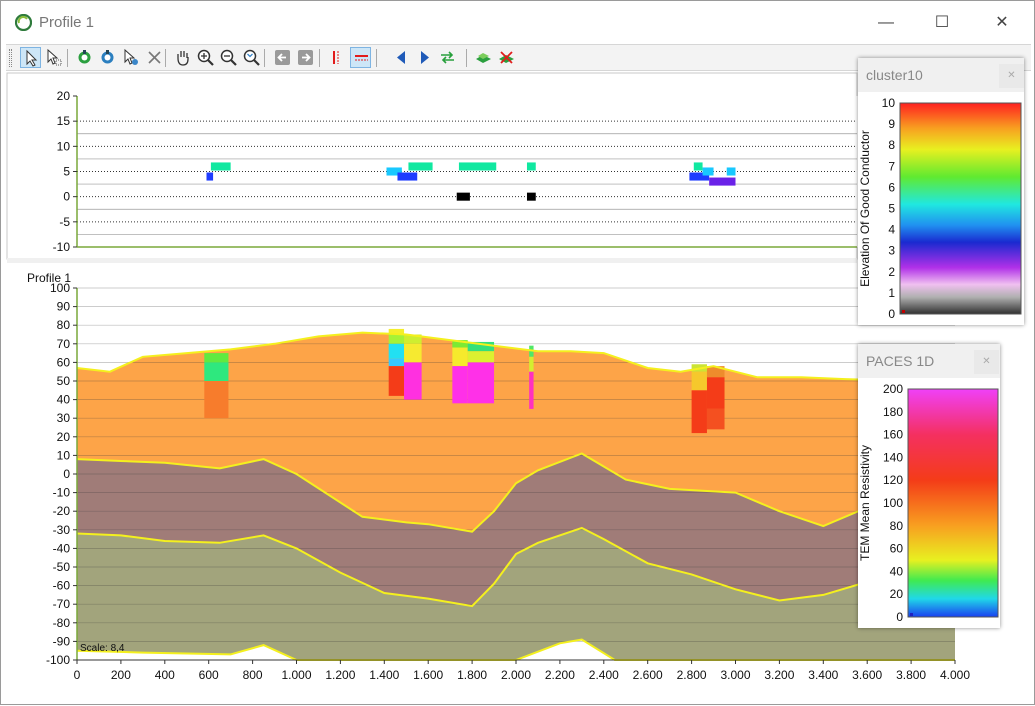 Image resolution: width=1035 pixels, height=706 pixels. What do you see at coordinates (62, 586) in the screenshot?
I see `main-y-tick-label: -60` at bounding box center [62, 586].